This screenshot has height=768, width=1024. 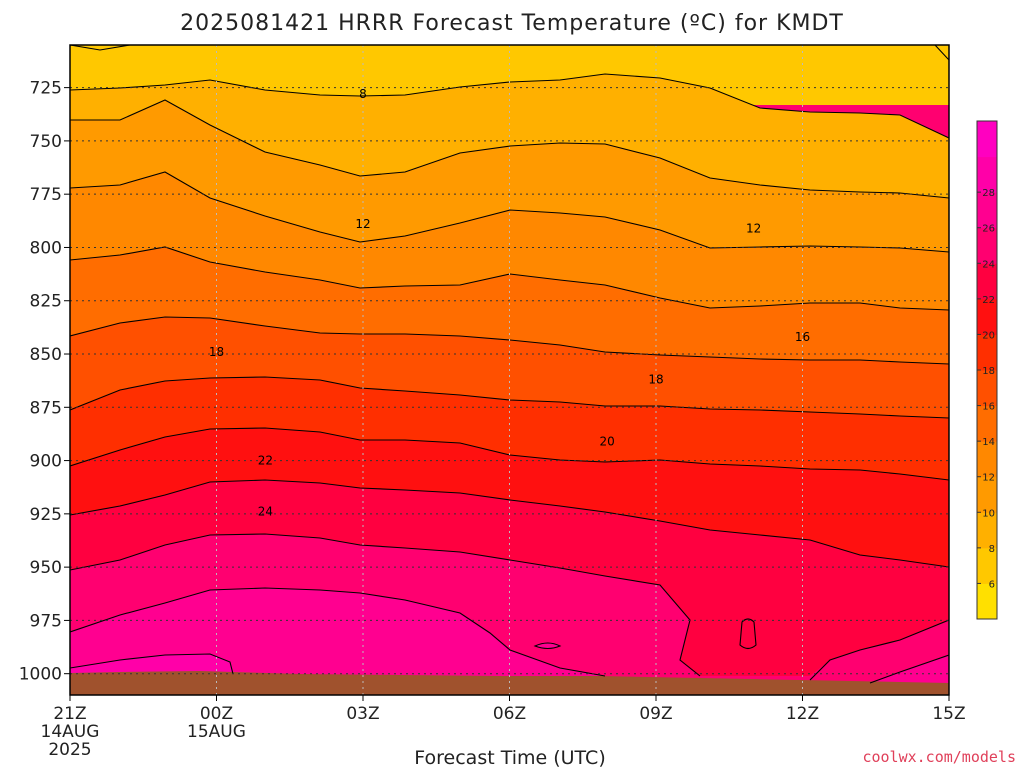 I want to click on y-tick-label: 800, so click(x=46, y=248).